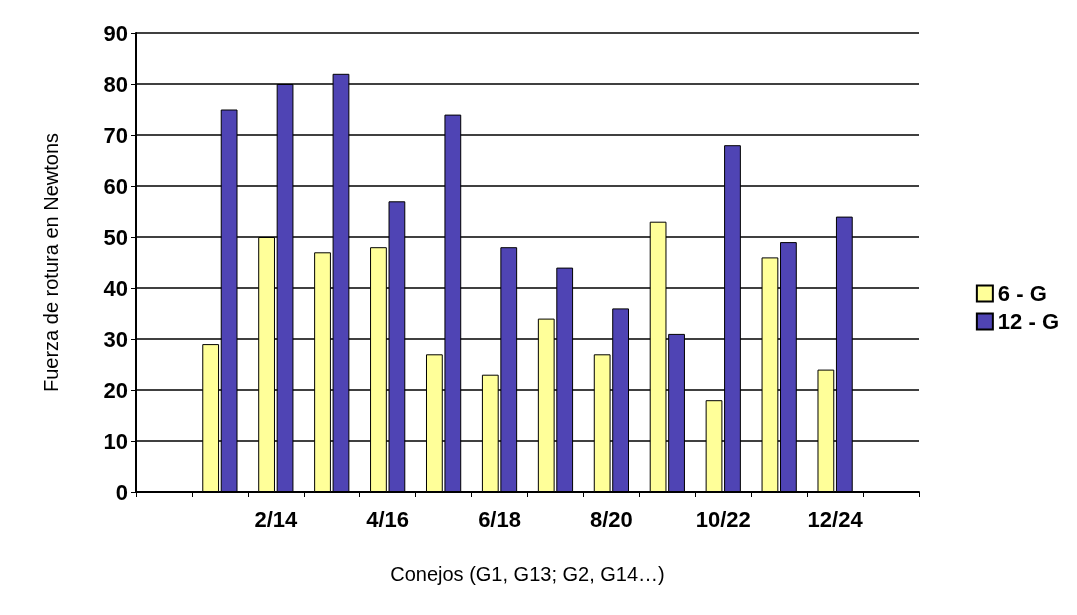  What do you see at coordinates (276, 519) in the screenshot?
I see `x-tick-label: 2/14` at bounding box center [276, 519].